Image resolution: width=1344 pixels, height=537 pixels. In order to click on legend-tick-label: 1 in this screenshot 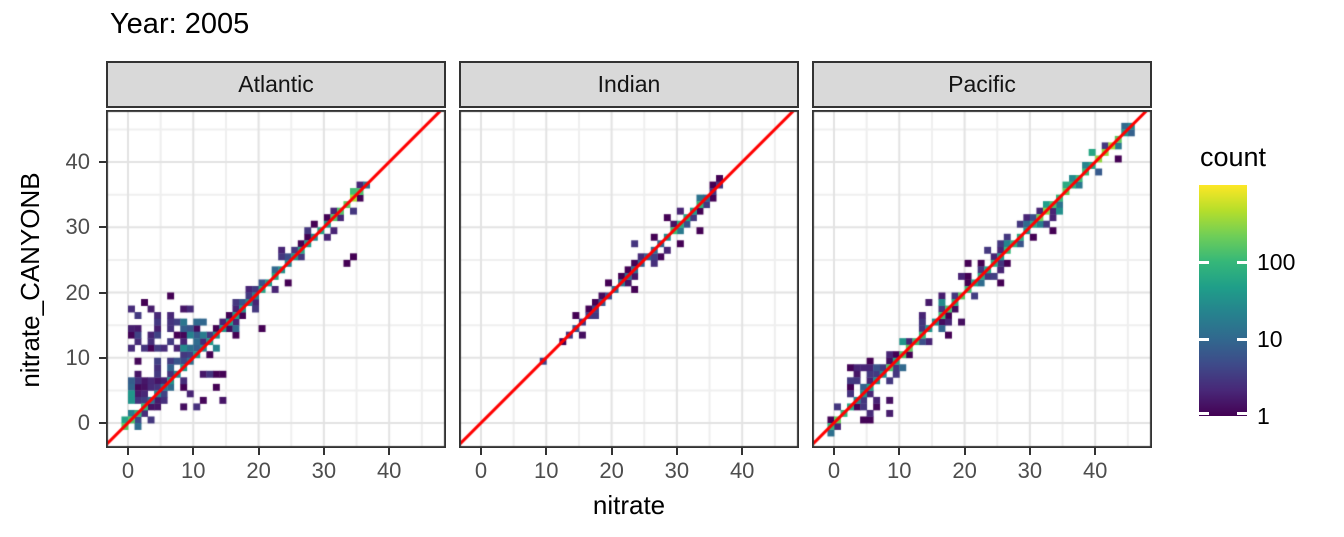, I will do `click(1263, 416)`.